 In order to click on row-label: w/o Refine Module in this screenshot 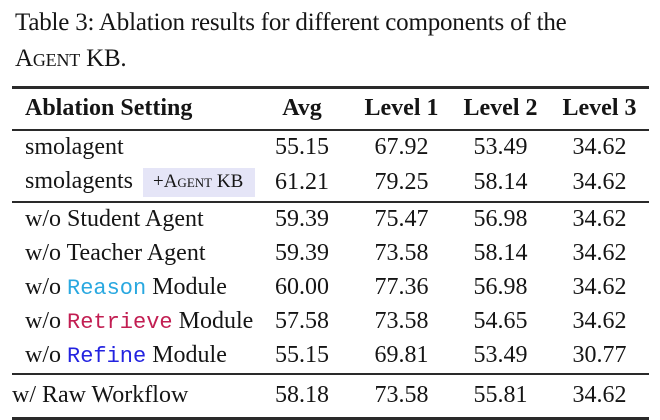, I will do `click(126, 355)`.